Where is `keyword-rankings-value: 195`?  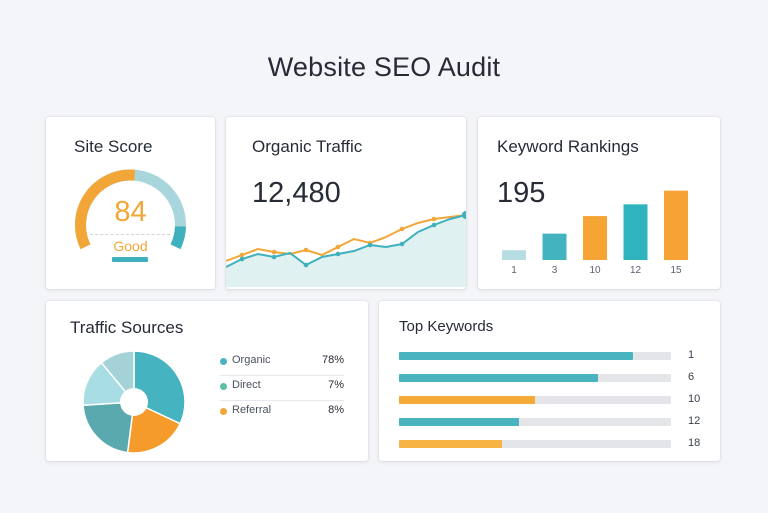 keyword-rankings-value: 195 is located at coordinates (521, 193).